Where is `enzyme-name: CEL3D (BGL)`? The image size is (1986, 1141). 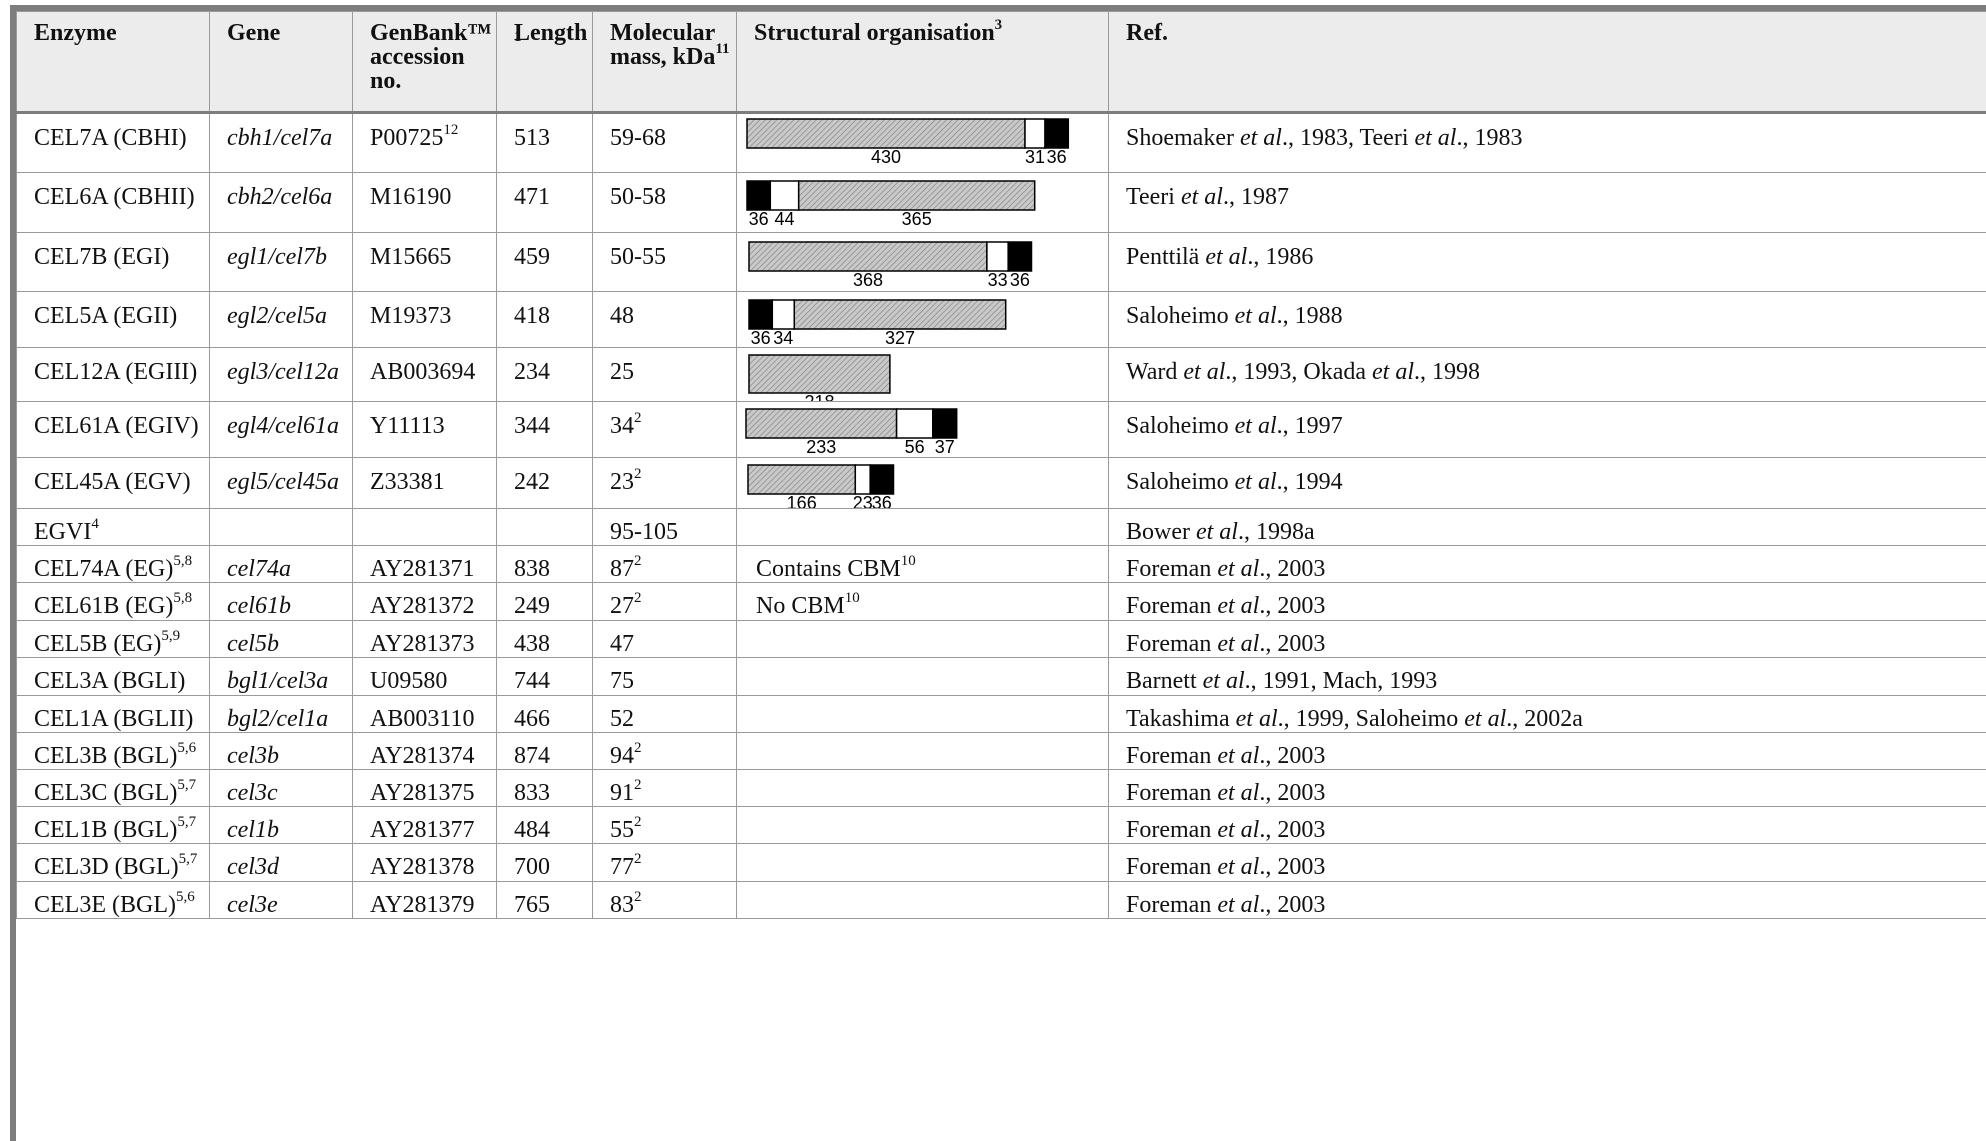 enzyme-name: CEL3D (BGL) is located at coordinates (106, 867).